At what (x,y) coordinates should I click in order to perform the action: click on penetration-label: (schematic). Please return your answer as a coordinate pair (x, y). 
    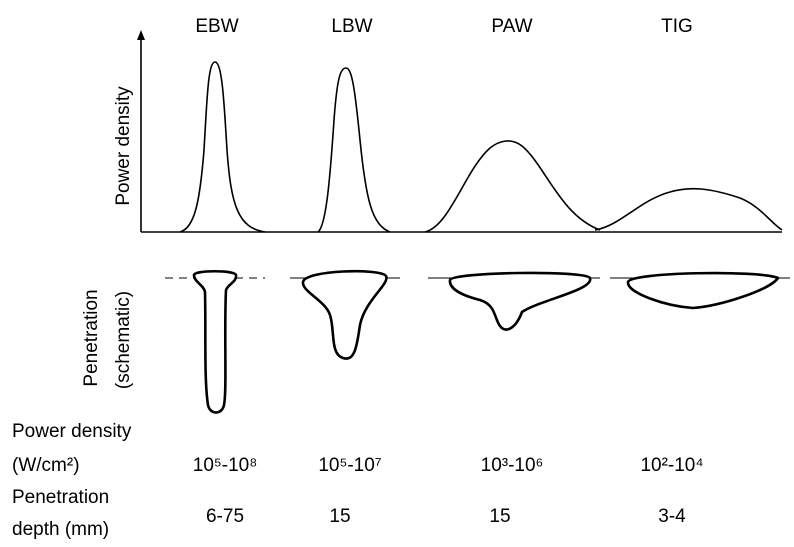
    Looking at the image, I should click on (123, 340).